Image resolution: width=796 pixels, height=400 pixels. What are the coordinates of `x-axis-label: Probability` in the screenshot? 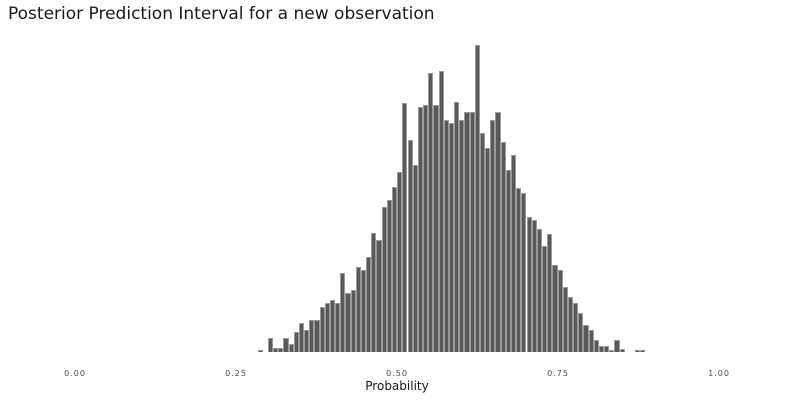 It's located at (397, 386).